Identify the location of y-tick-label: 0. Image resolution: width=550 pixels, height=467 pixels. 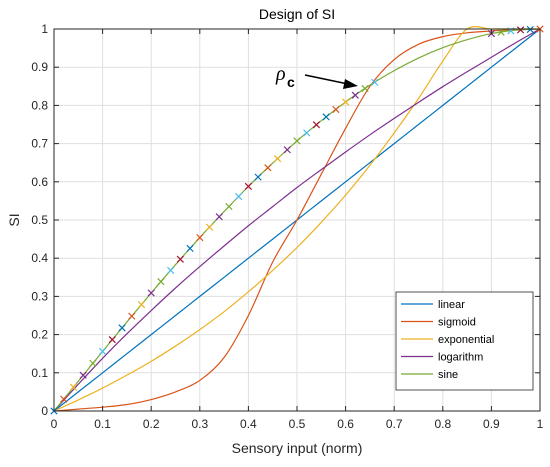
(44, 411).